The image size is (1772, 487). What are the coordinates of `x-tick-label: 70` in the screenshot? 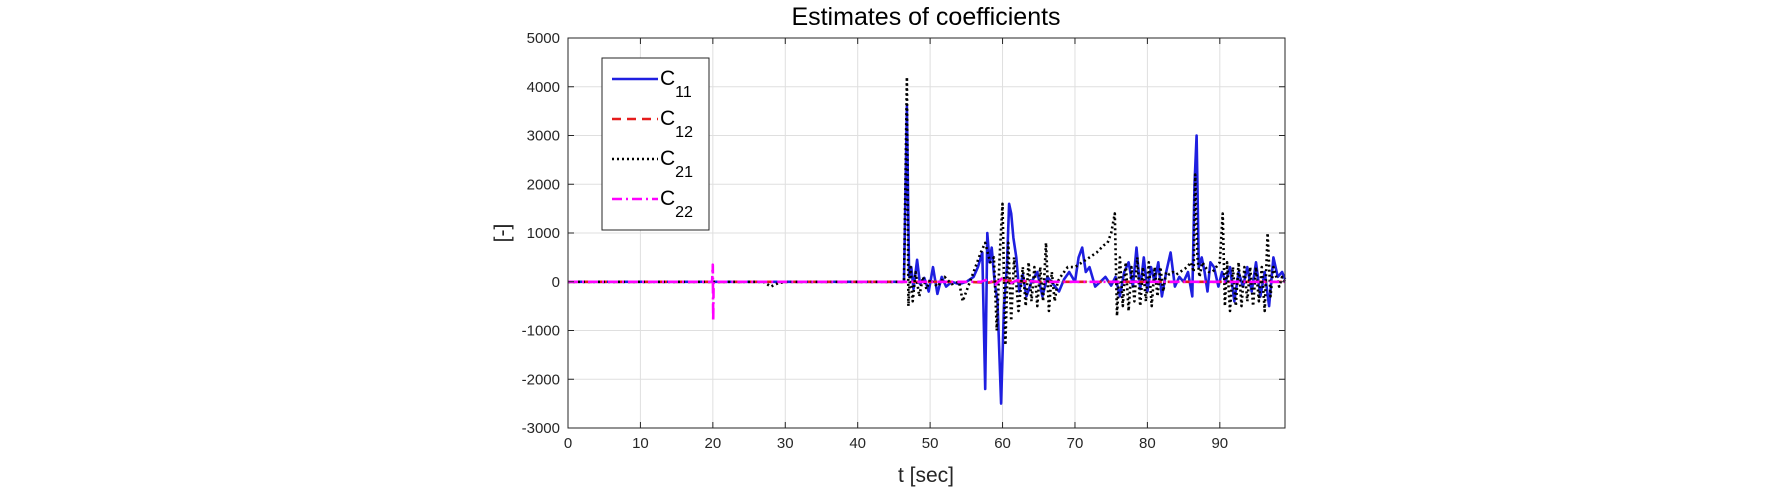 It's located at (1075, 443).